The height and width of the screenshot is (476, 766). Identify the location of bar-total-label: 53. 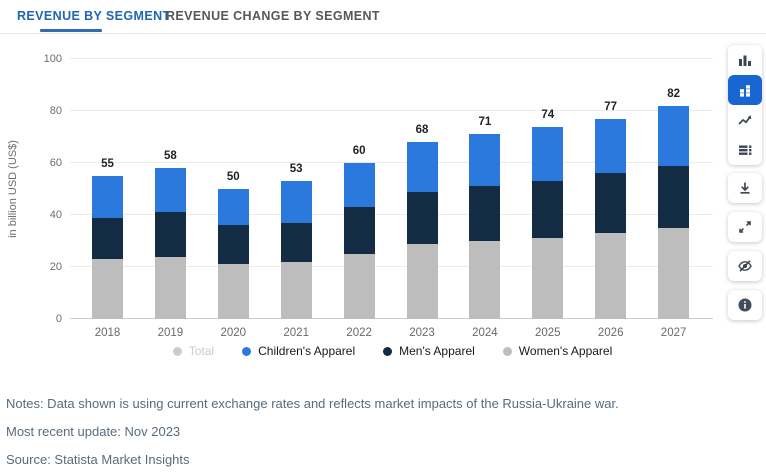
(296, 169).